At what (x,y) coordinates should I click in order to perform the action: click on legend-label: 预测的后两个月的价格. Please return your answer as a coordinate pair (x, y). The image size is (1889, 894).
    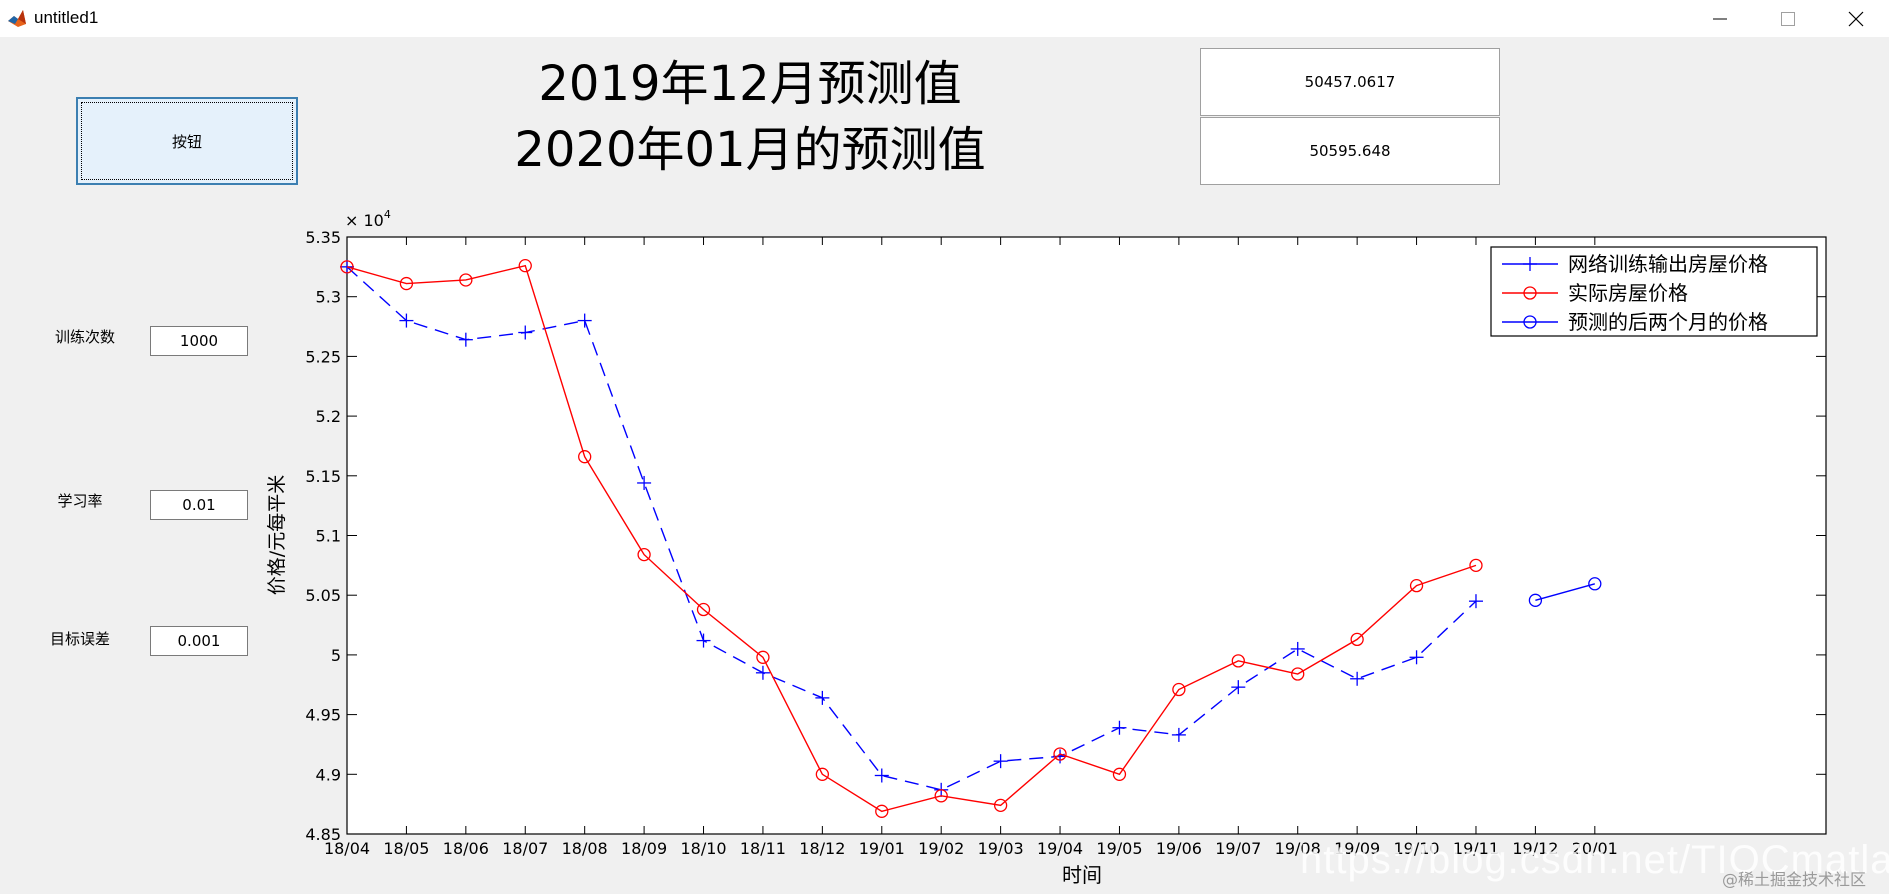
    Looking at the image, I should click on (1668, 322).